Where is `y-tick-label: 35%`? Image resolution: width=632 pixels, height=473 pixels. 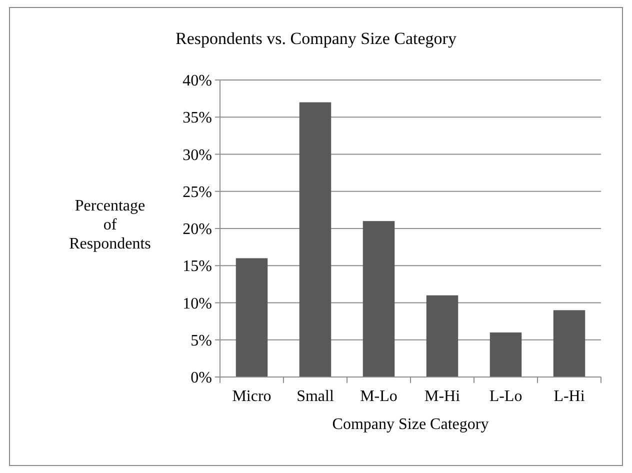
y-tick-label: 35% is located at coordinates (197, 118).